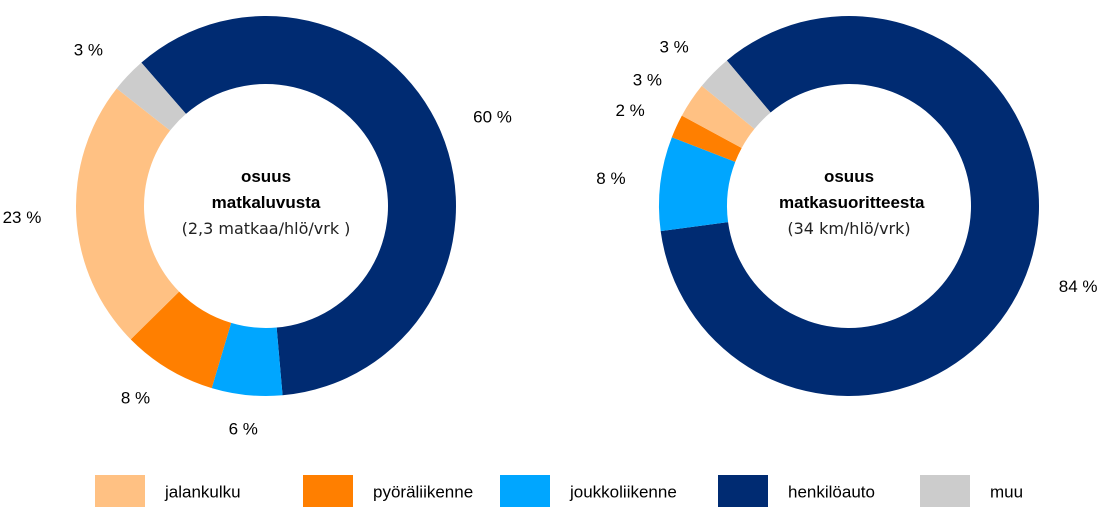 This screenshot has width=1097, height=507. Describe the element at coordinates (22, 217) in the screenshot. I see `data-label: 23 %` at that location.